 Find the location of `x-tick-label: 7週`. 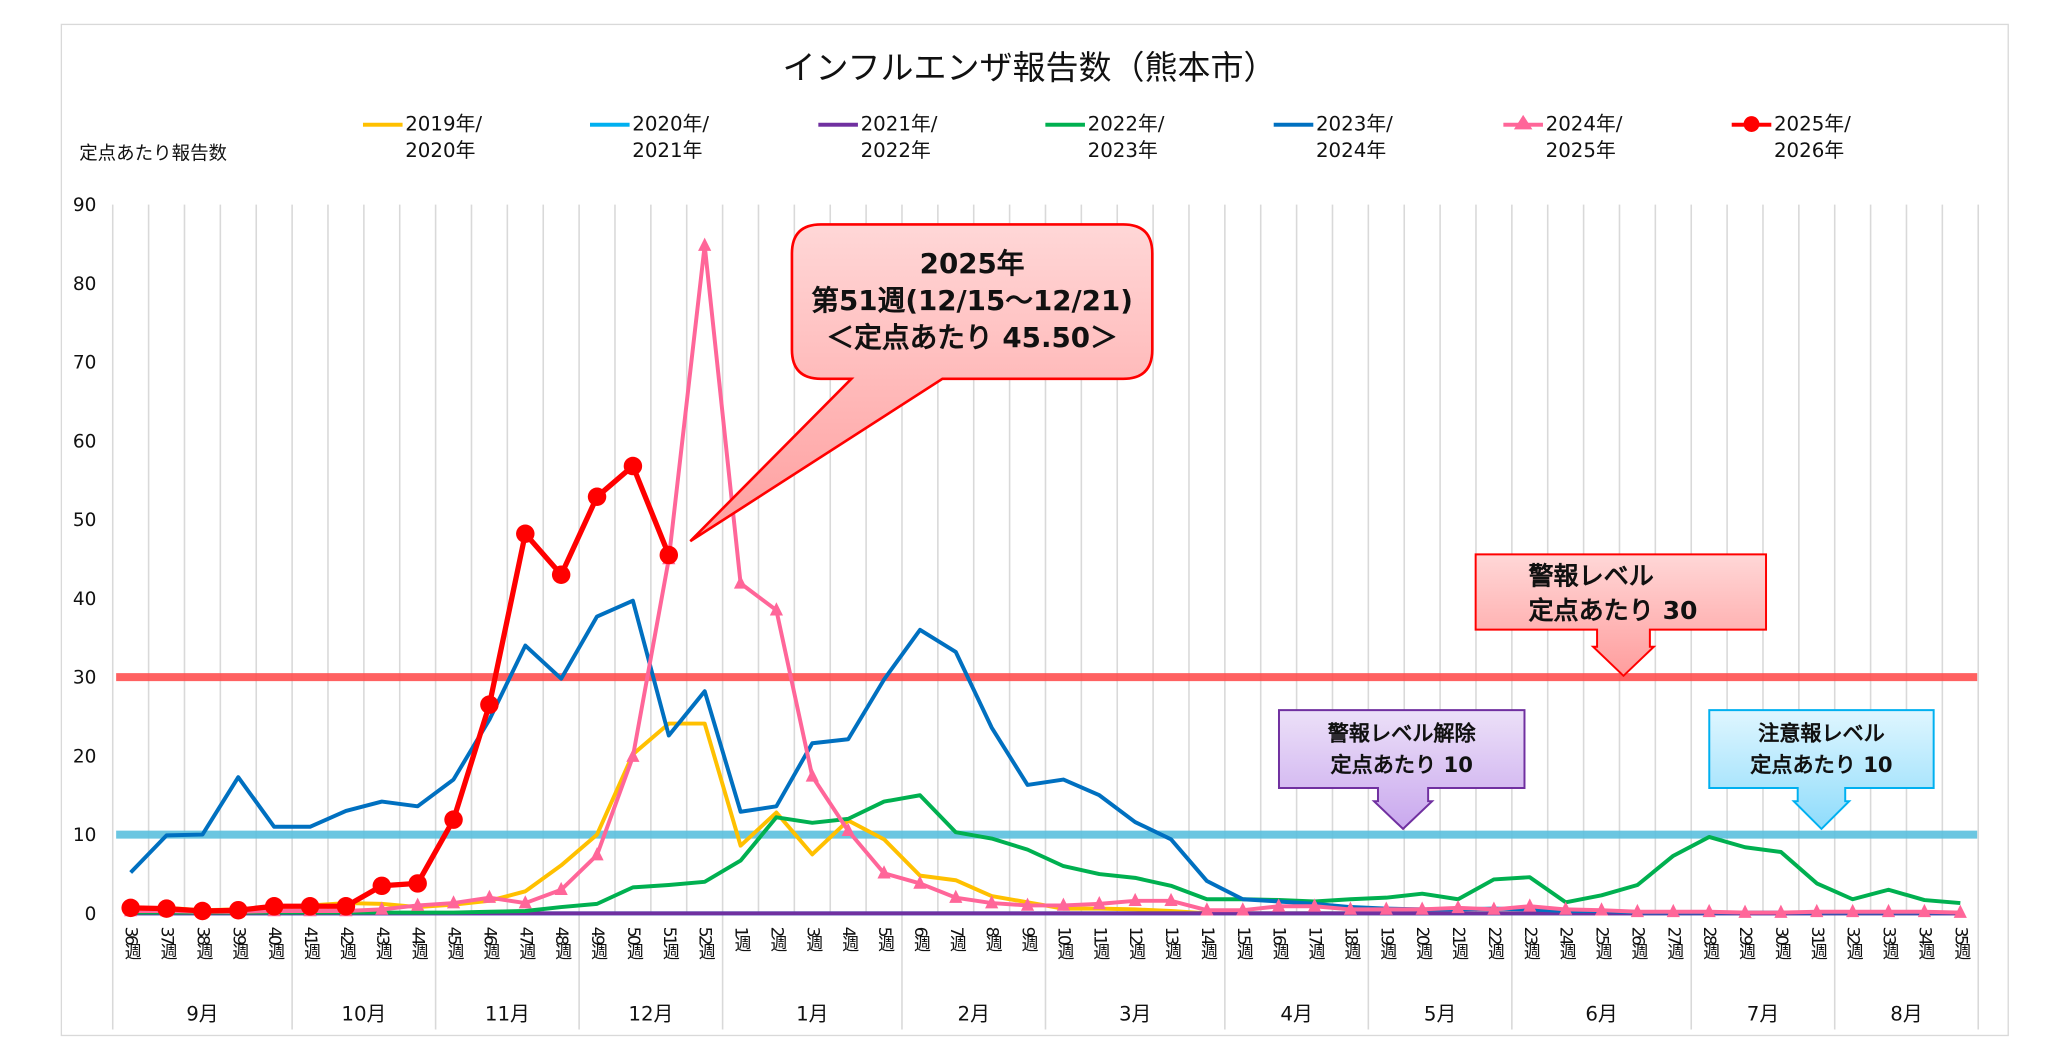

x-tick-label: 7週 is located at coordinates (956, 939).